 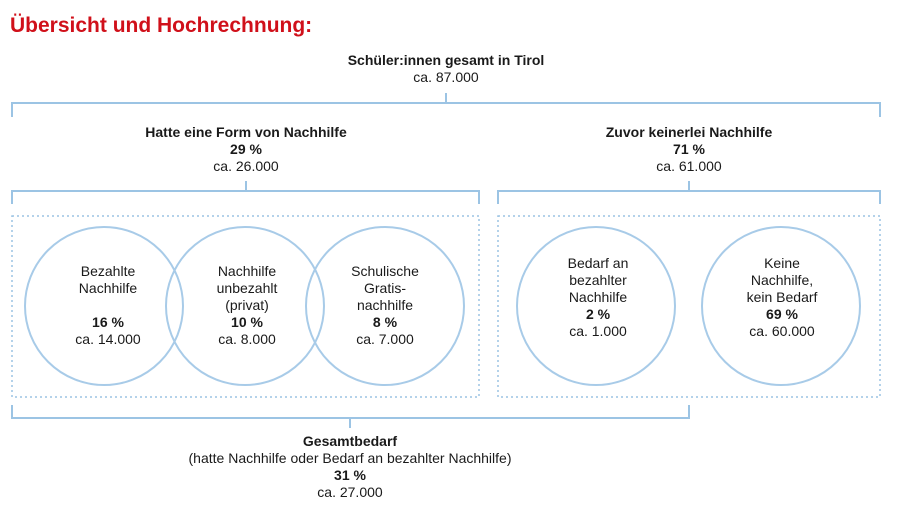 I want to click on circle-unpaid-line-3: (privat), so click(x=247, y=305).